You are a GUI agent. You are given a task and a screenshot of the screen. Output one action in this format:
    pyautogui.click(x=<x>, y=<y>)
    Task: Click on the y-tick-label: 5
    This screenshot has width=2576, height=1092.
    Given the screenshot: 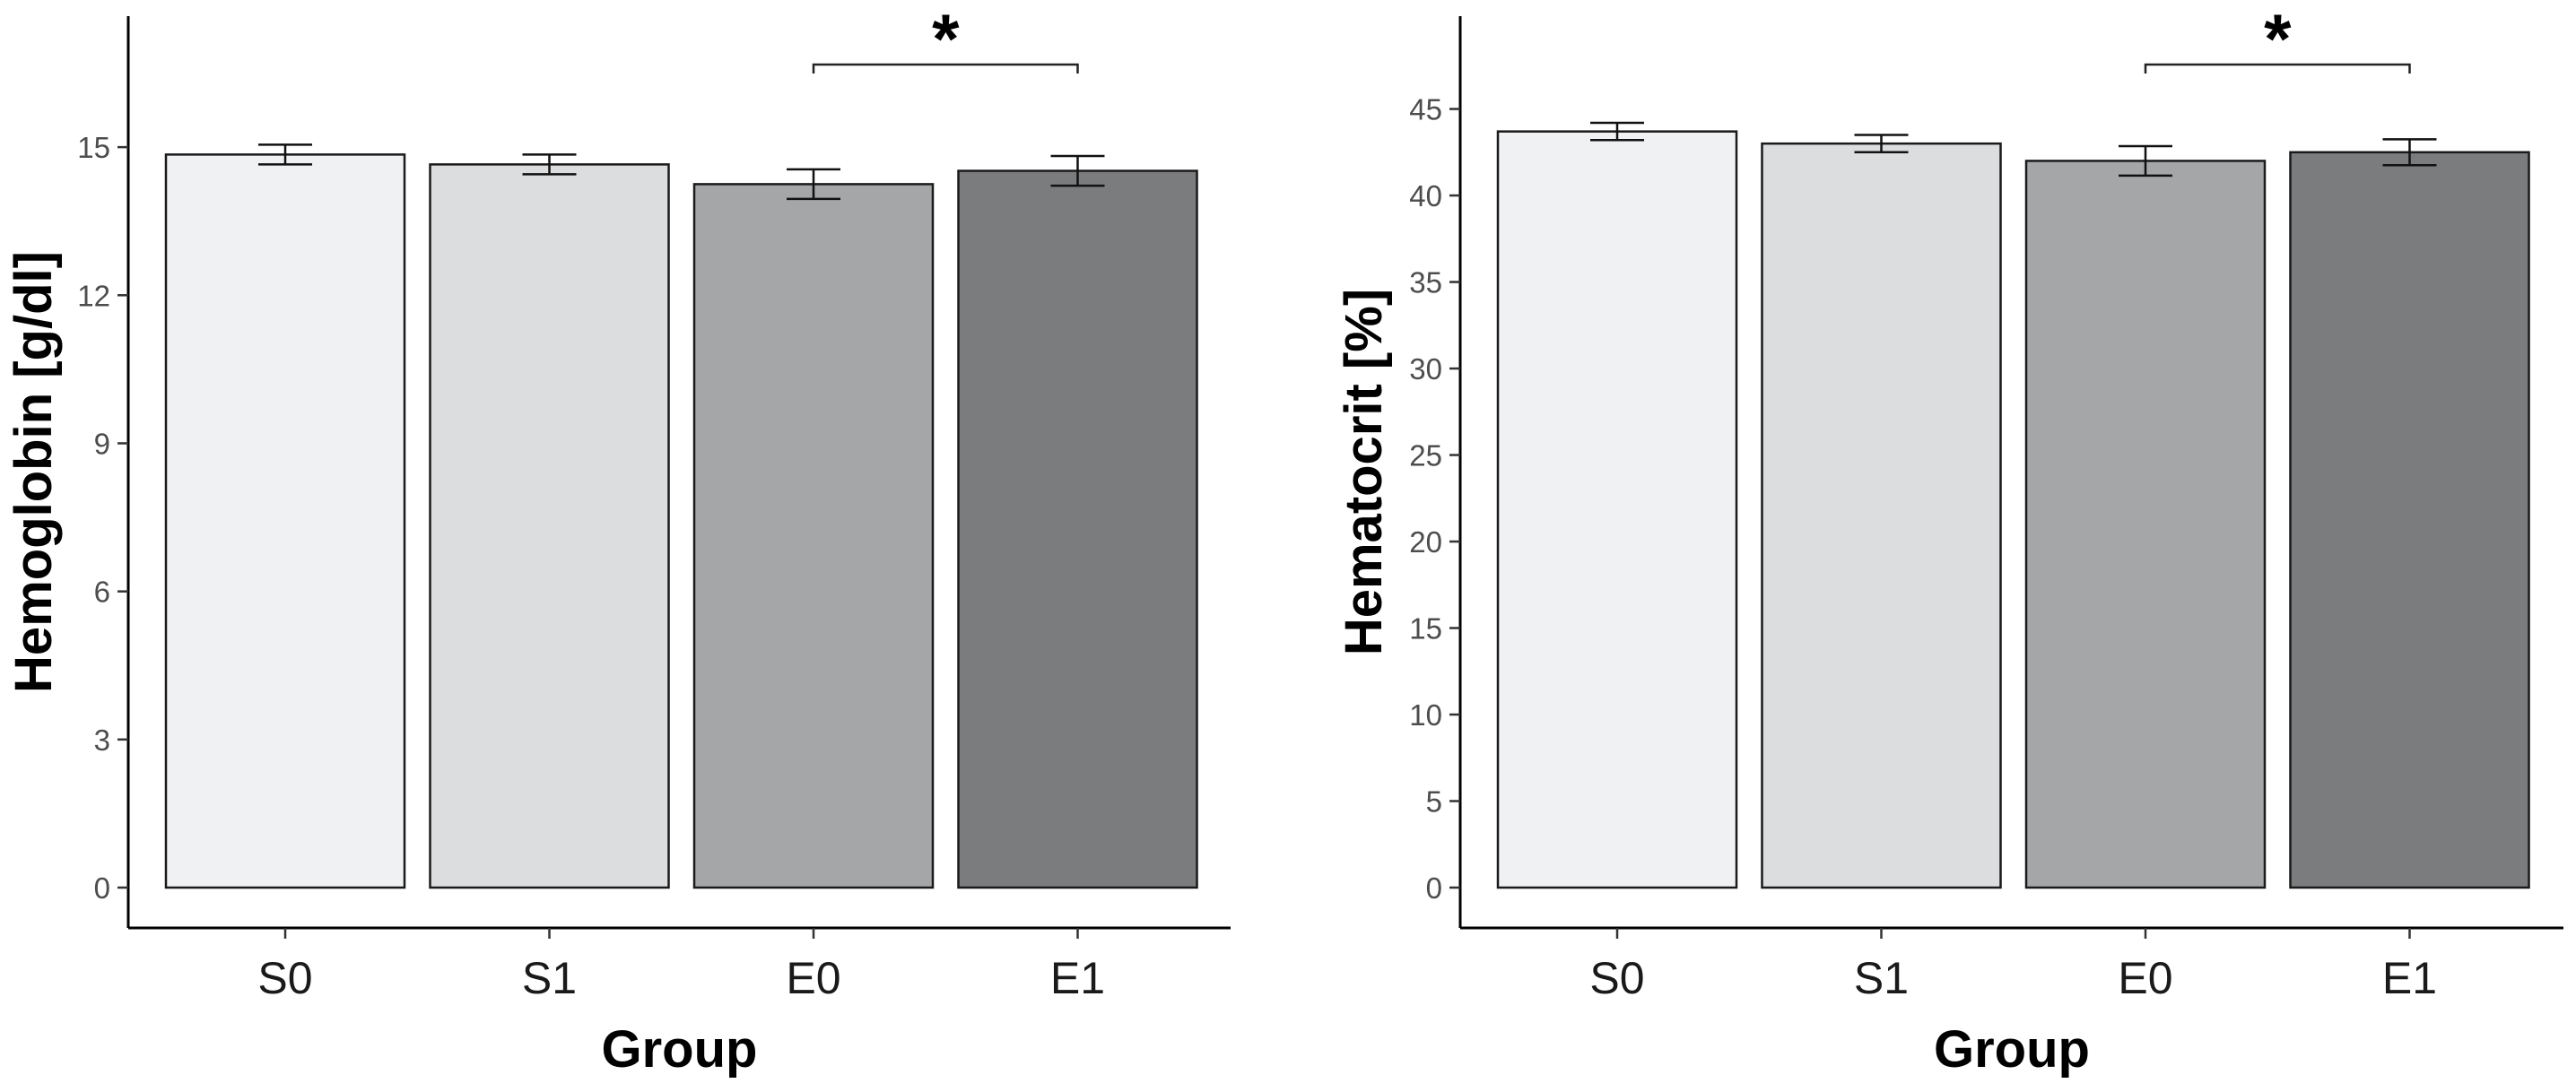 What is the action you would take?
    pyautogui.click(x=1434, y=802)
    